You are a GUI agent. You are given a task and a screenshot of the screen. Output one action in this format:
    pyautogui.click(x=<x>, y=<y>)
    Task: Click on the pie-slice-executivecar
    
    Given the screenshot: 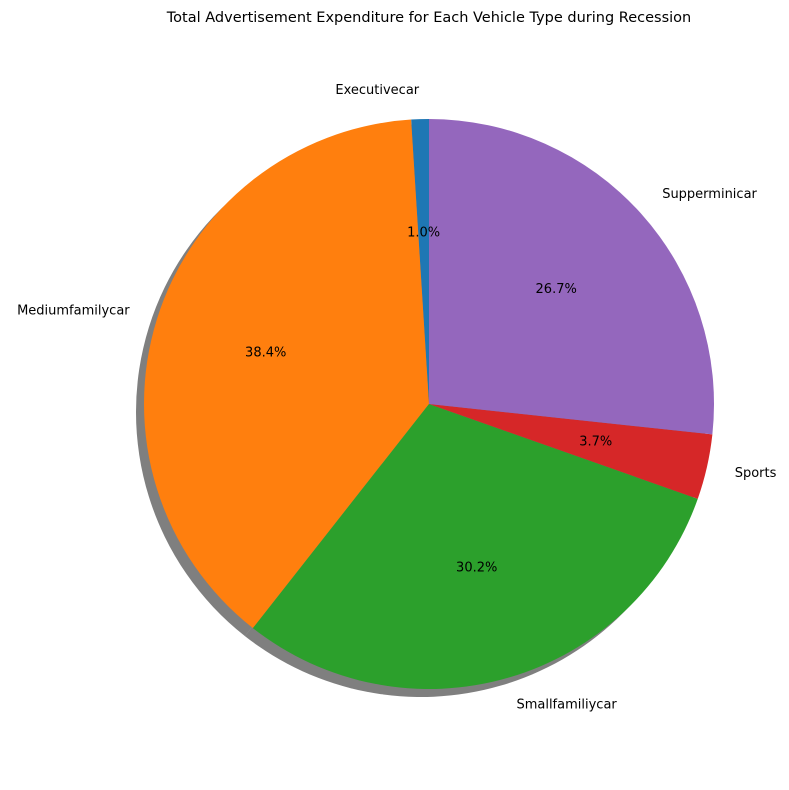 What is the action you would take?
    pyautogui.click(x=420, y=261)
    